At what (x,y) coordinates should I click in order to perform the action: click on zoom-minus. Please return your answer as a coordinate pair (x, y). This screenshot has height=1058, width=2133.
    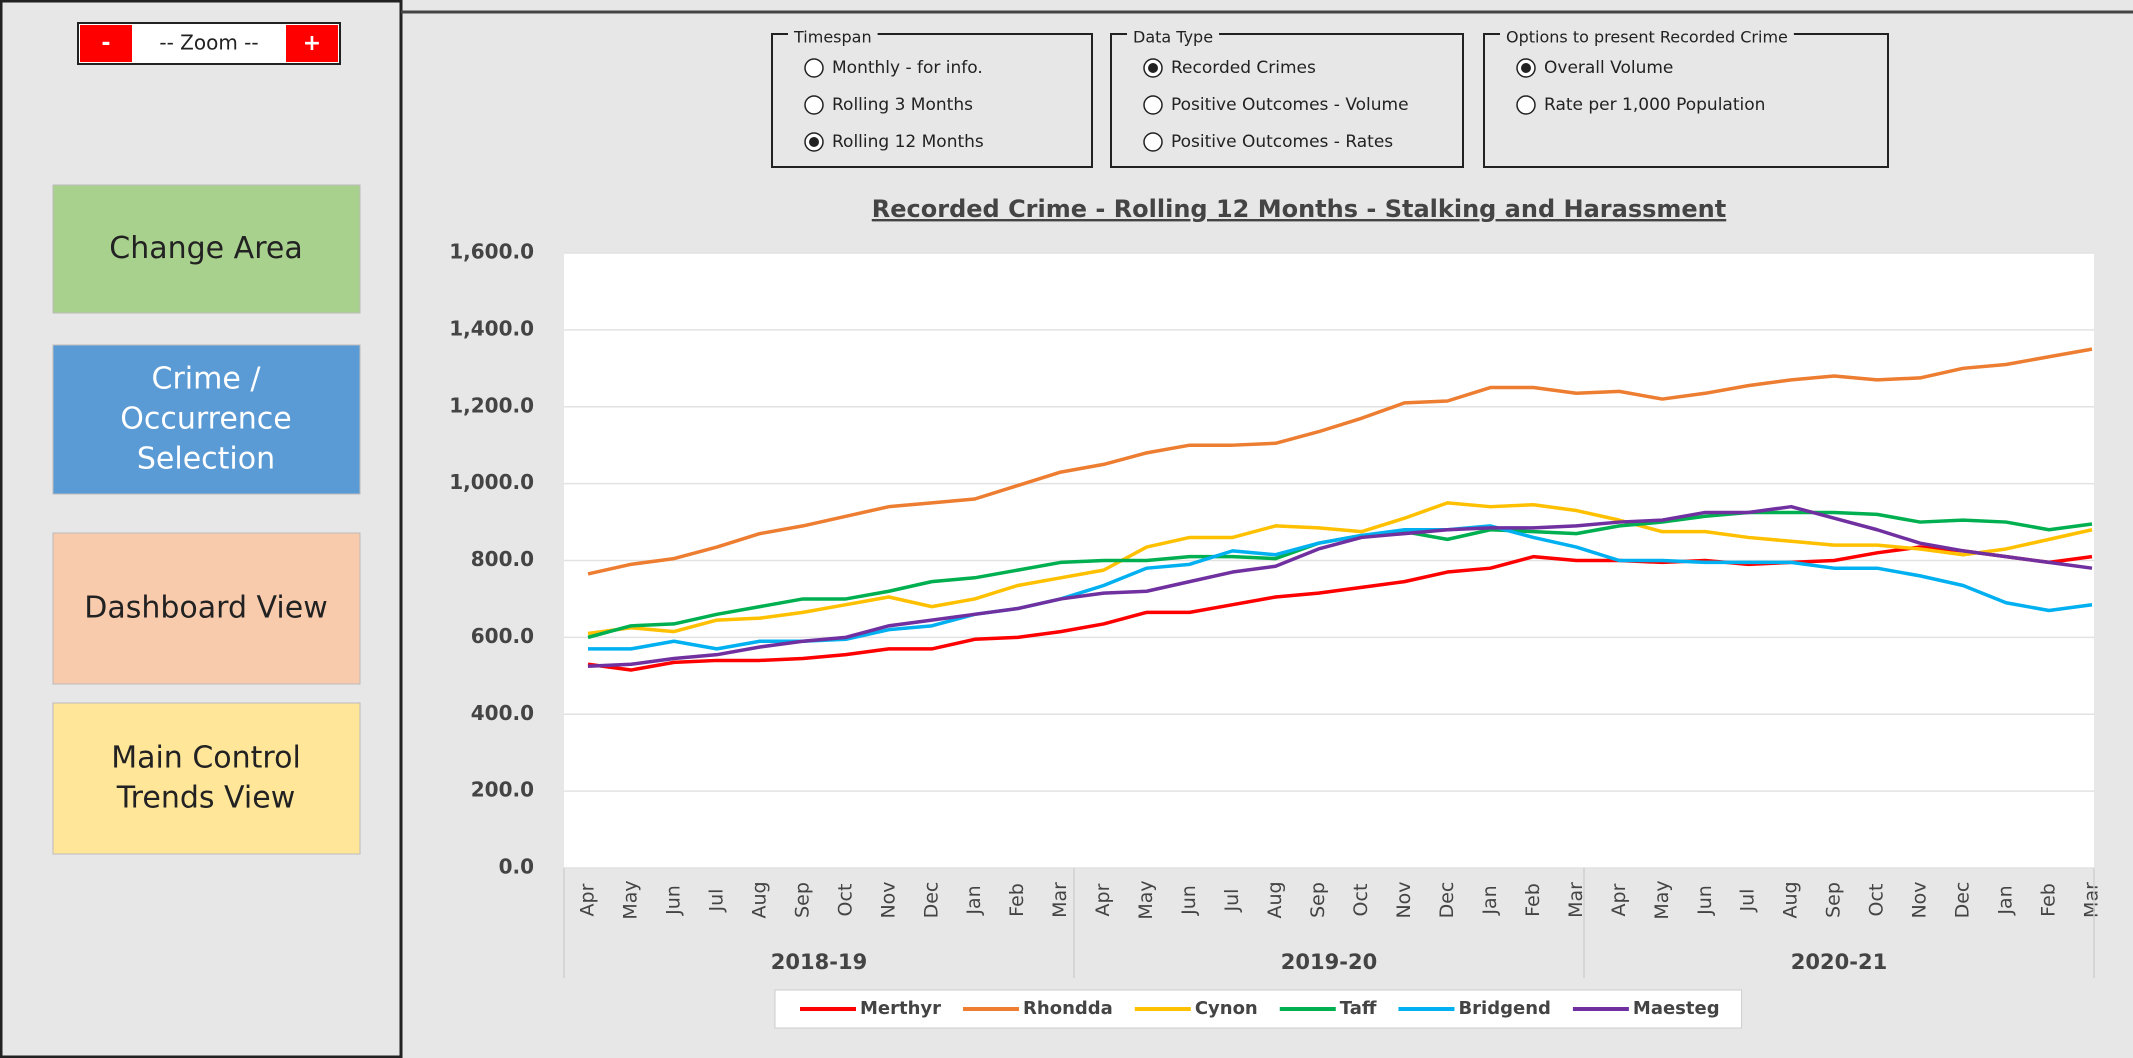
    Looking at the image, I should click on (106, 43).